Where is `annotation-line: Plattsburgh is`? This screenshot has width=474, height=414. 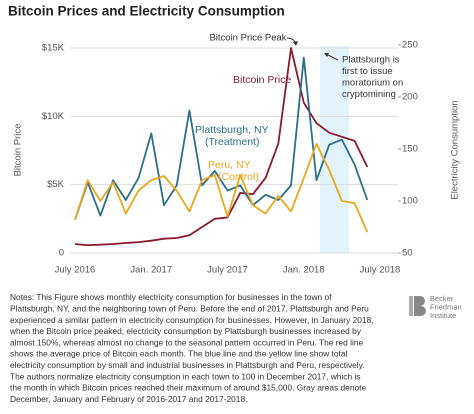
annotation-line: Plattsburgh is is located at coordinates (371, 60).